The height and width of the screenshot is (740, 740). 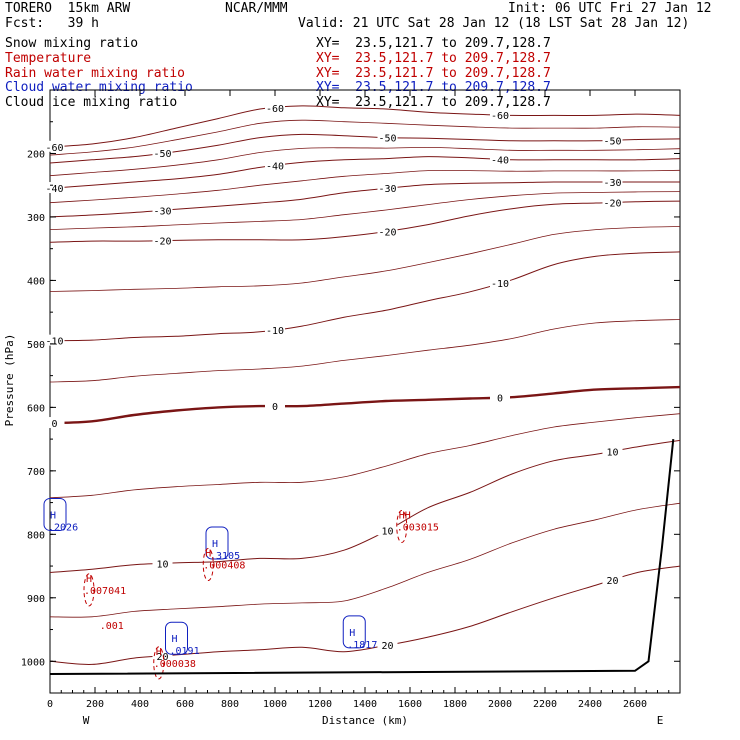 What do you see at coordinates (410, 704) in the screenshot?
I see `x-tick-label: 1600` at bounding box center [410, 704].